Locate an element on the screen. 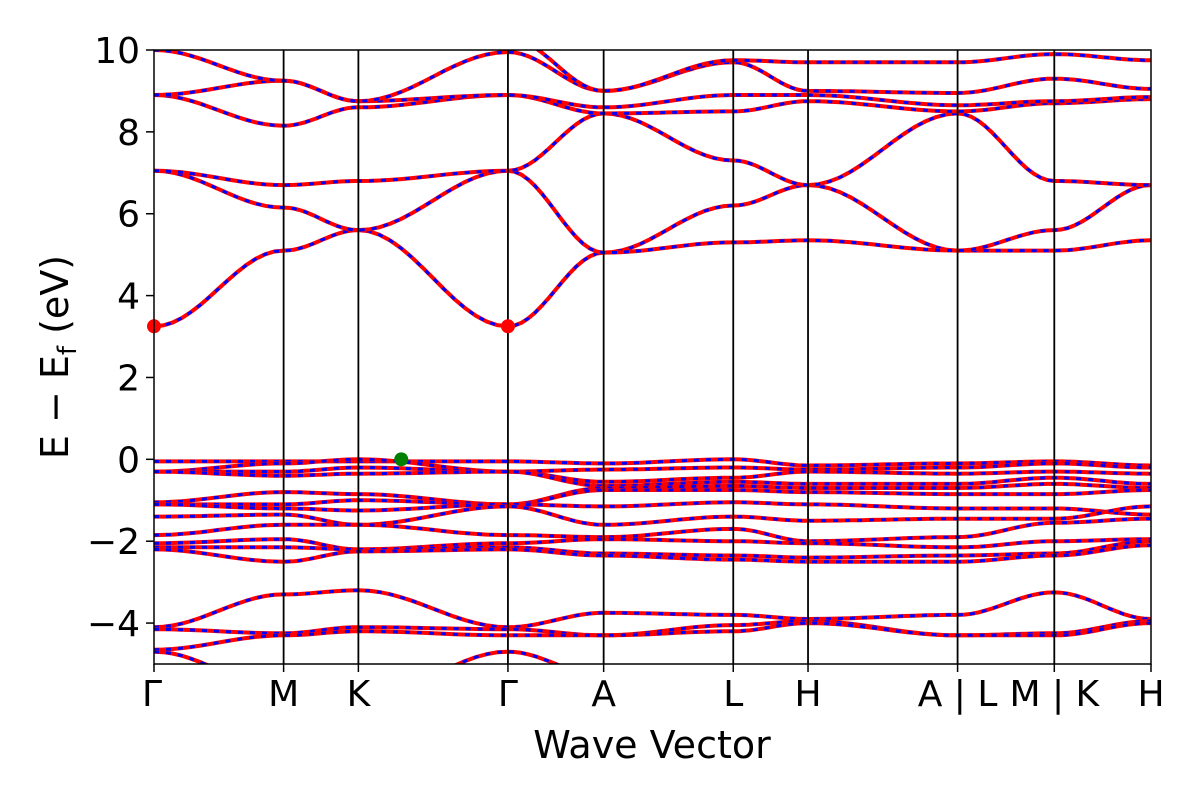 The width and height of the screenshot is (1200, 800). y-tick-label: 0 is located at coordinates (128, 460).